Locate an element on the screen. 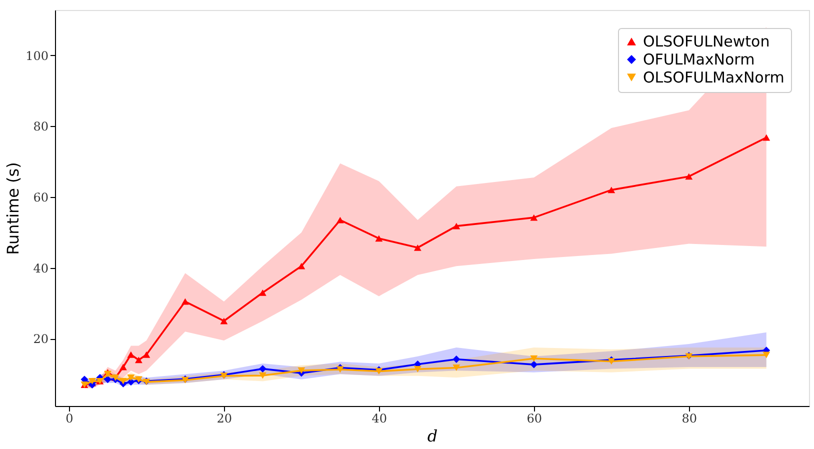 The height and width of the screenshot is (449, 814). y-tick-label: 60 is located at coordinates (40, 197).